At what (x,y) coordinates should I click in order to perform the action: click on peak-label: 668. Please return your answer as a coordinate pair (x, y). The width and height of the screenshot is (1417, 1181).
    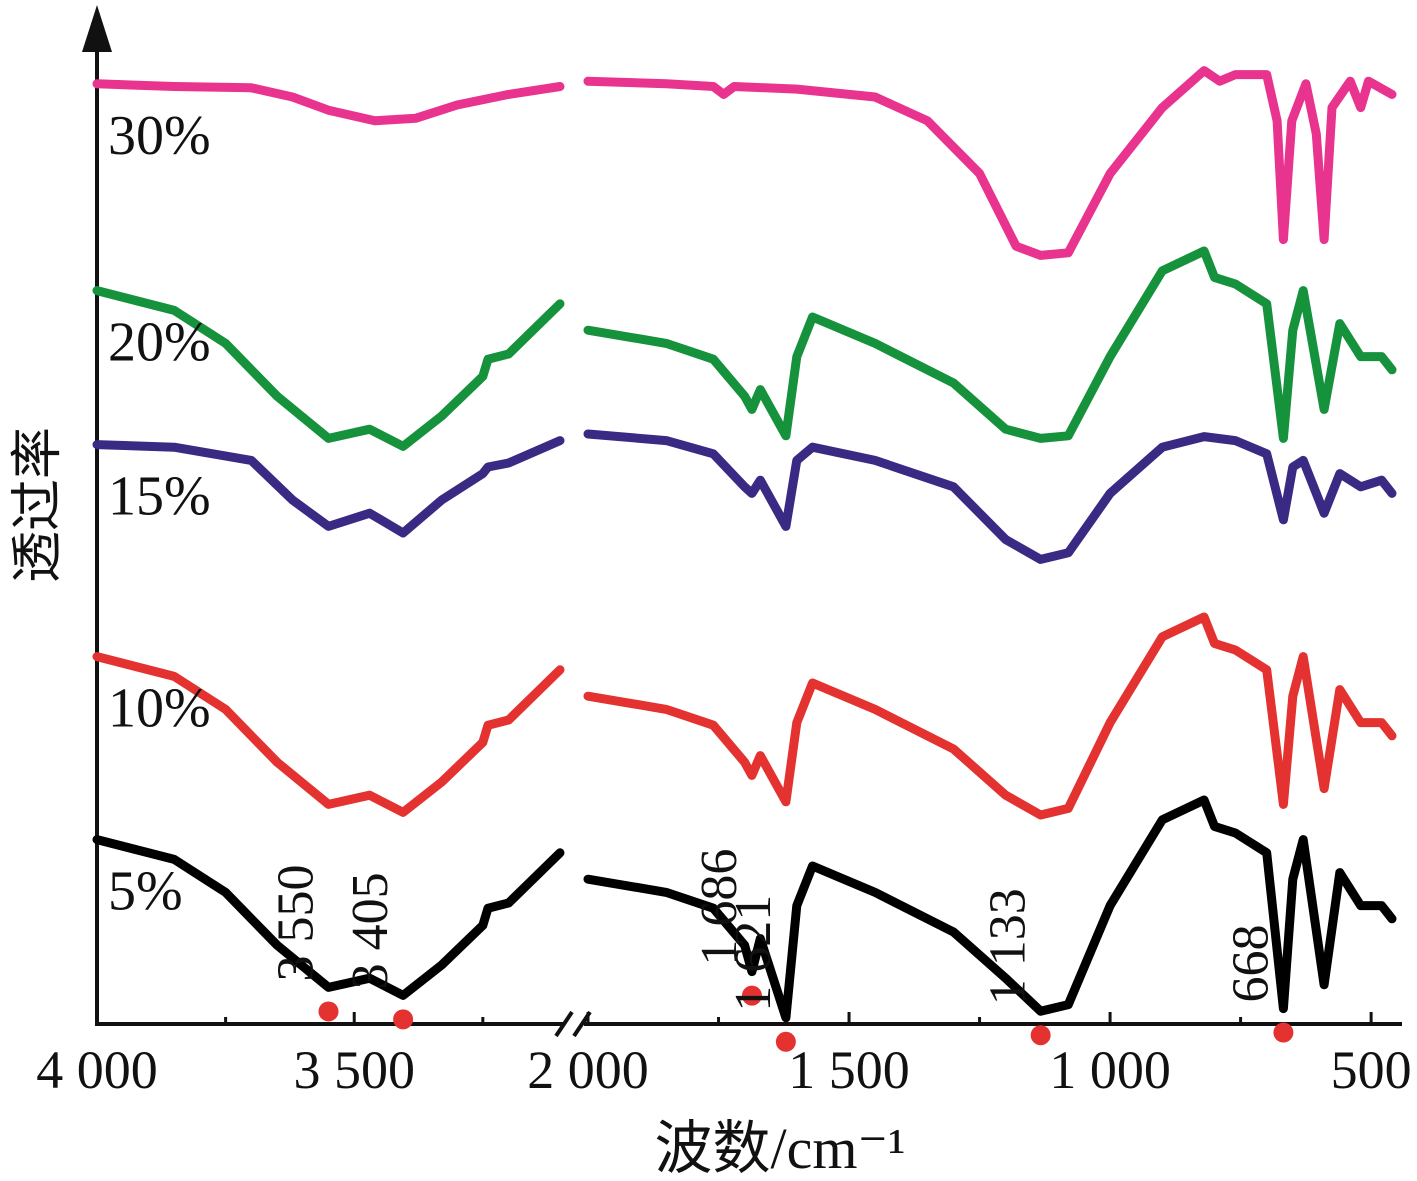
    Looking at the image, I should click on (1250, 964).